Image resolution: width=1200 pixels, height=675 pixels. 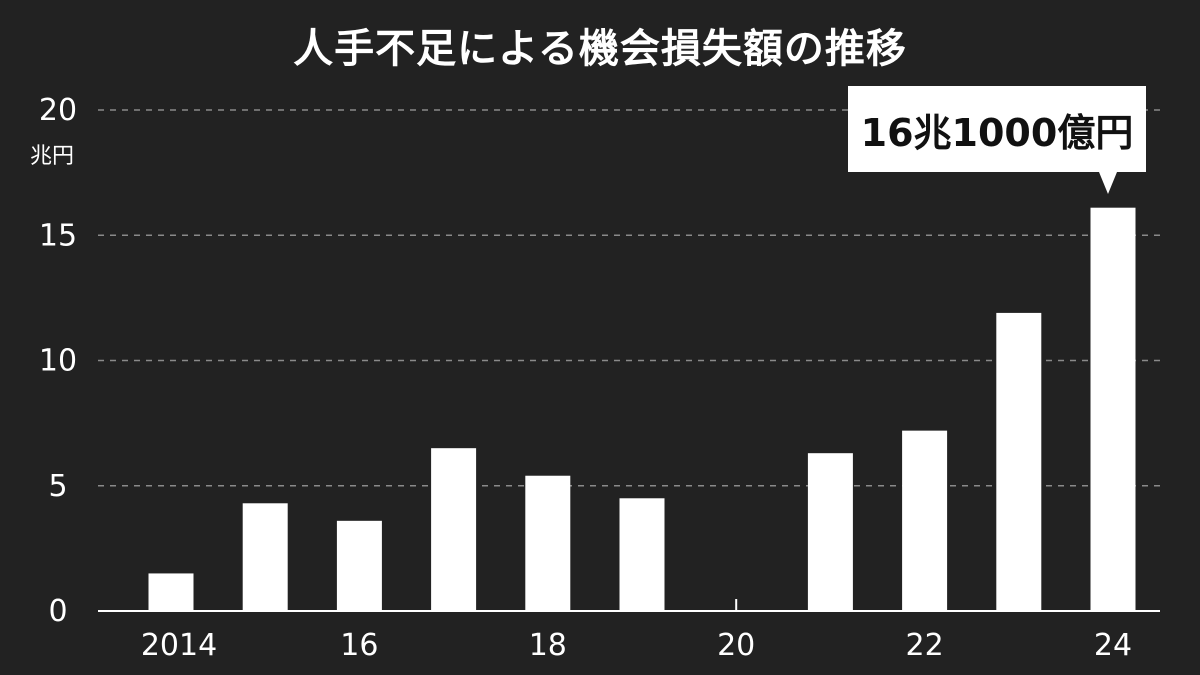 I want to click on bar-2022, so click(x=925, y=520).